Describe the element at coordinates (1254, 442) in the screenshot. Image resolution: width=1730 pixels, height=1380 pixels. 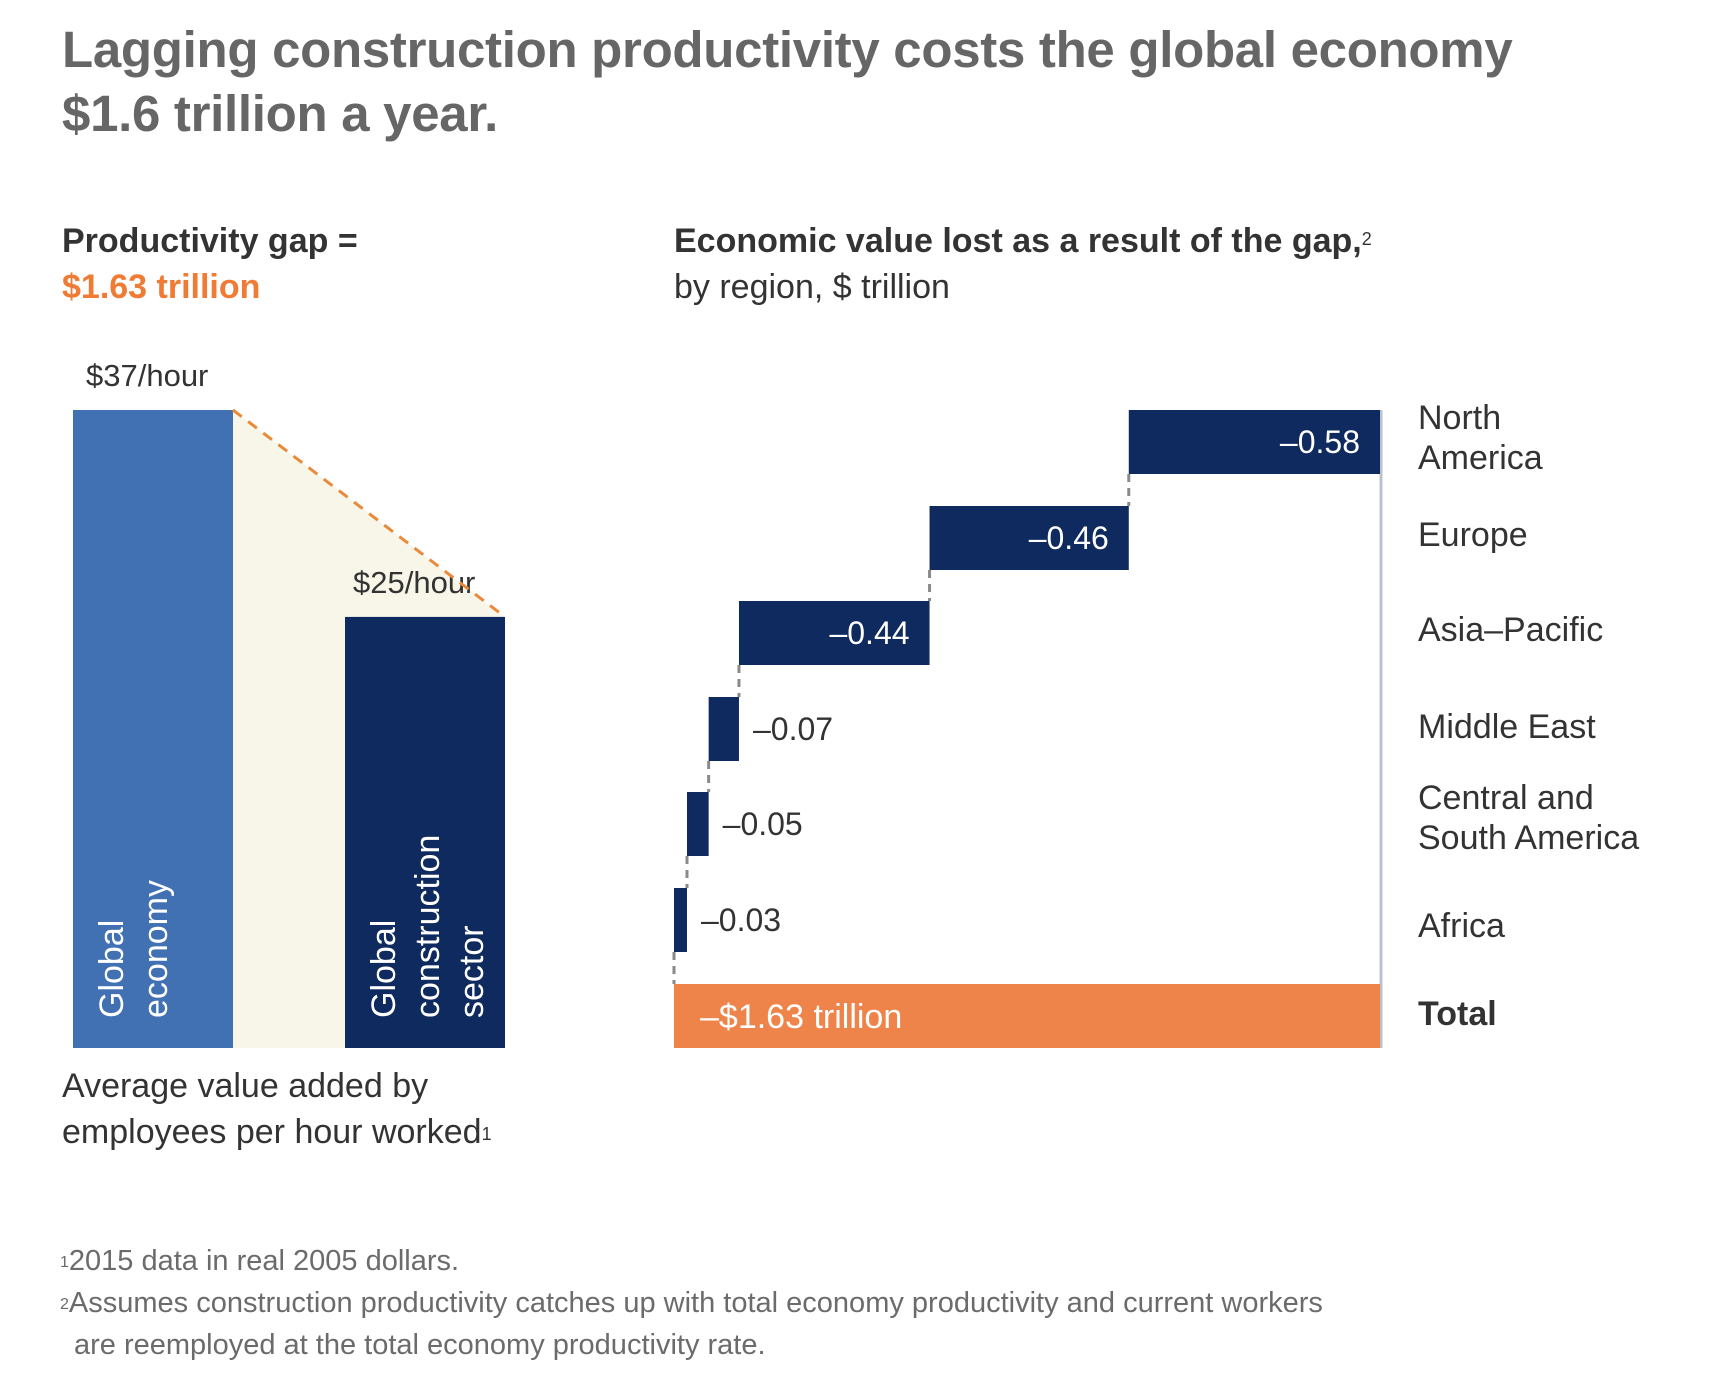
I see `bar-north-america` at that location.